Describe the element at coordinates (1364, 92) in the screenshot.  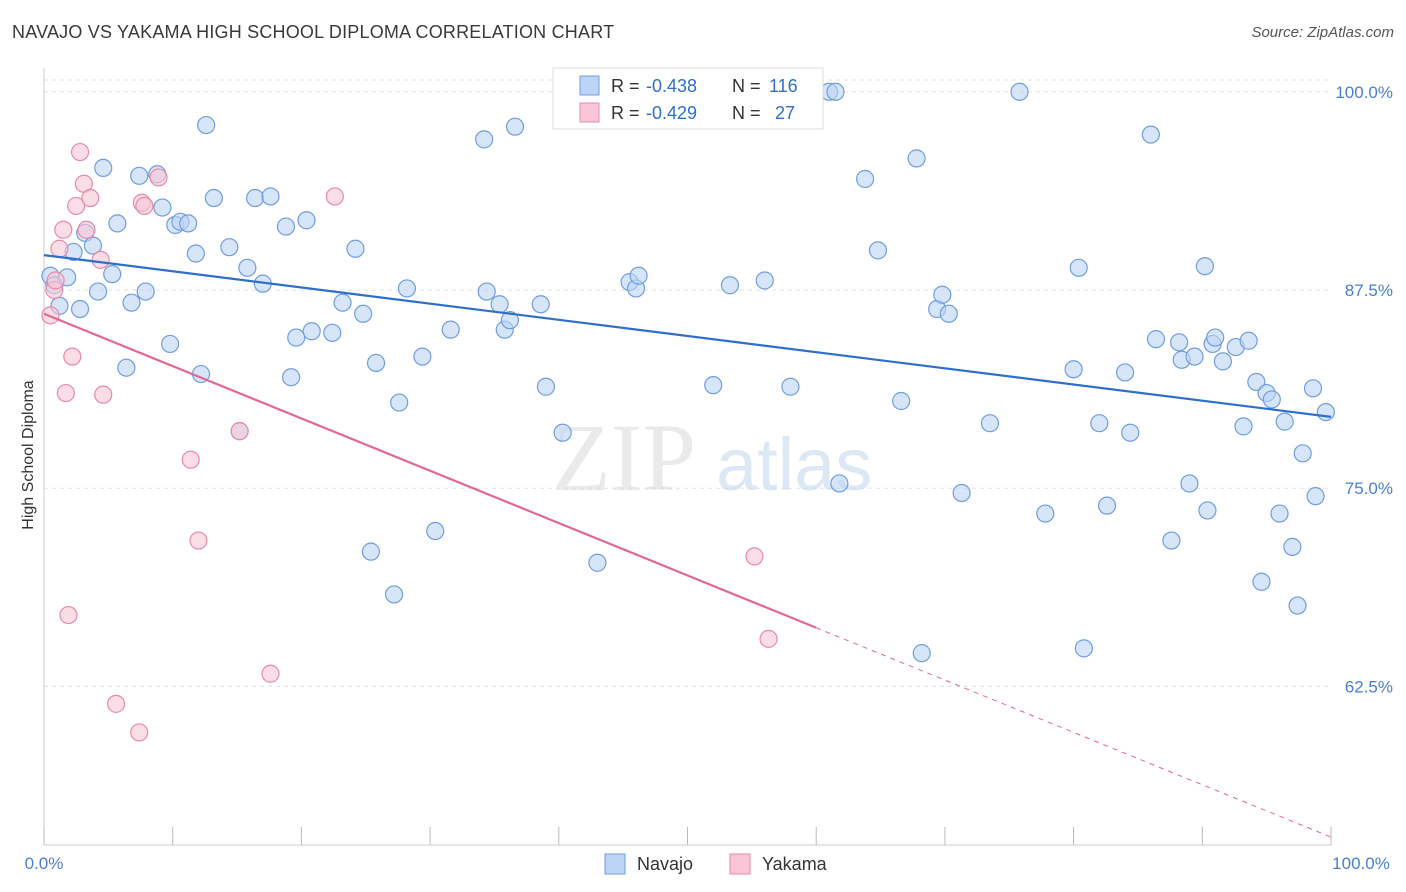
I see `y-tick-label: 100.0%` at that location.